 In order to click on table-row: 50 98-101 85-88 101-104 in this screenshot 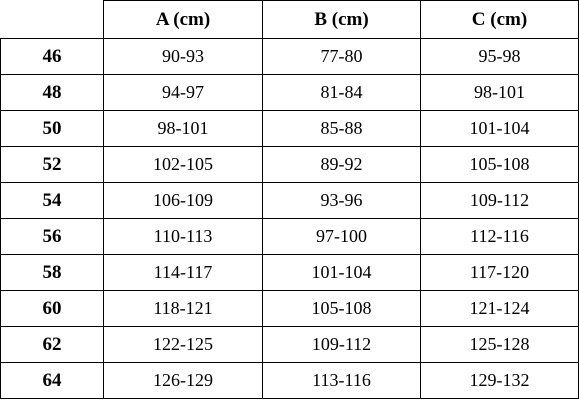, I will do `click(289, 128)`.